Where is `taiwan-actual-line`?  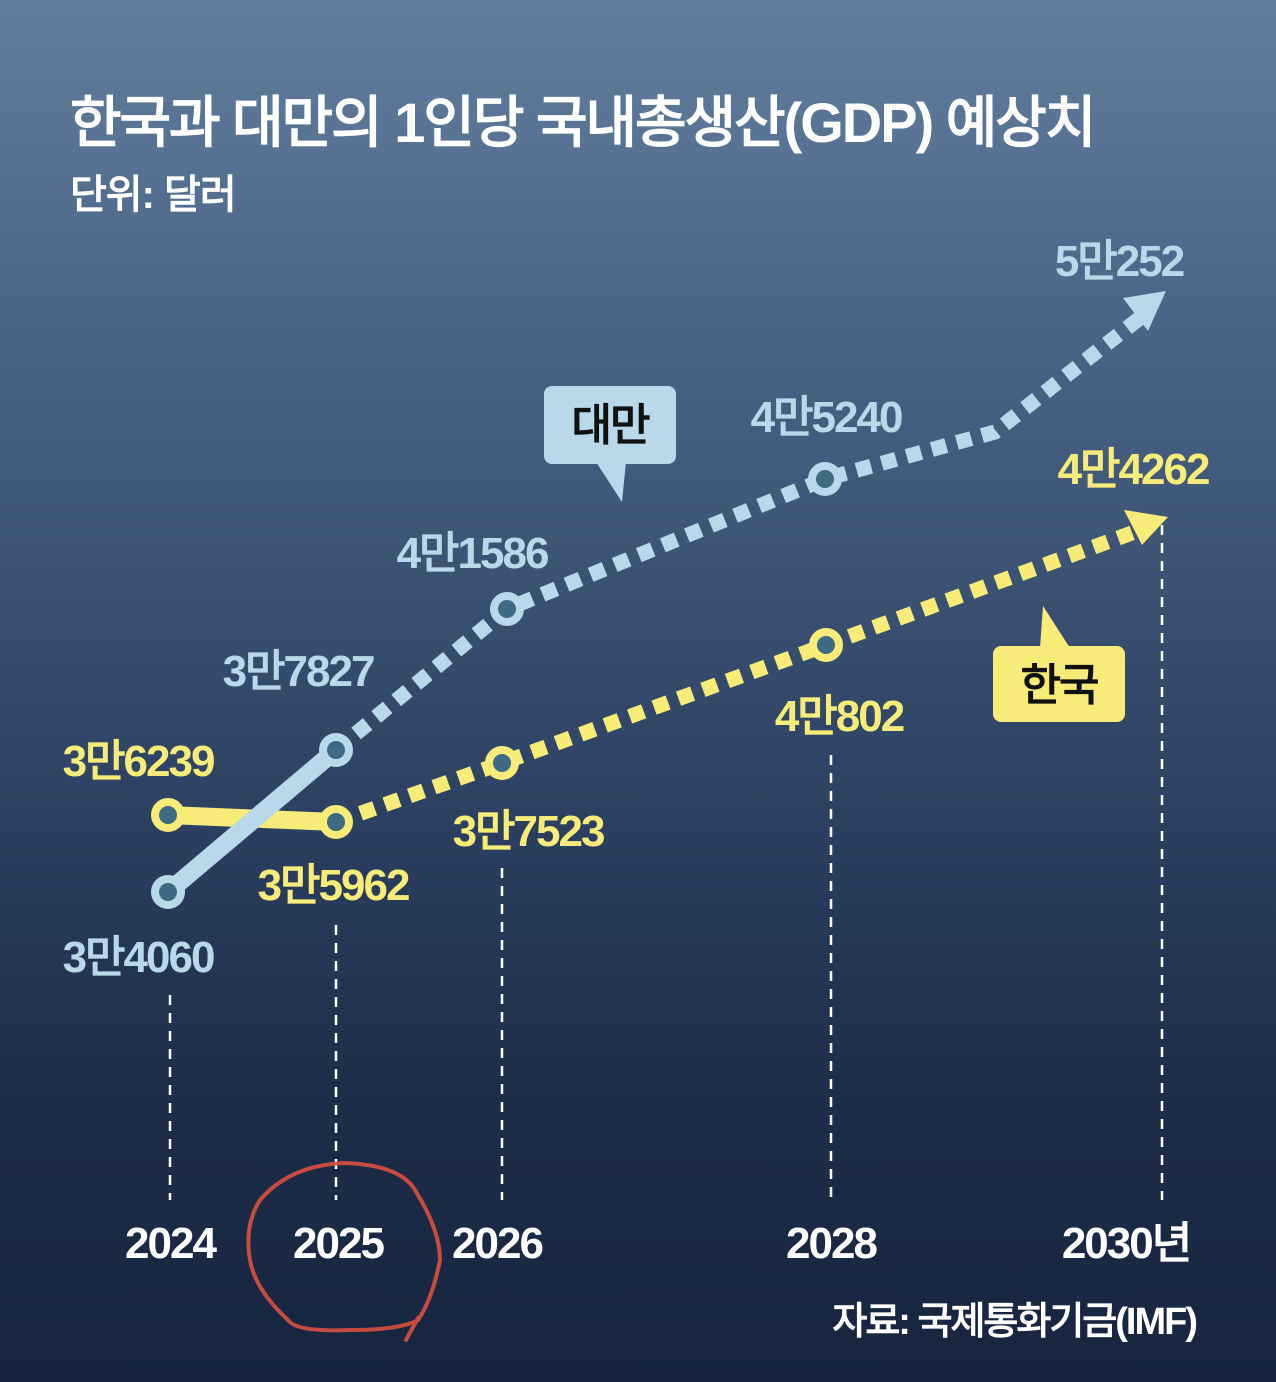
taiwan-actual-line is located at coordinates (252, 821).